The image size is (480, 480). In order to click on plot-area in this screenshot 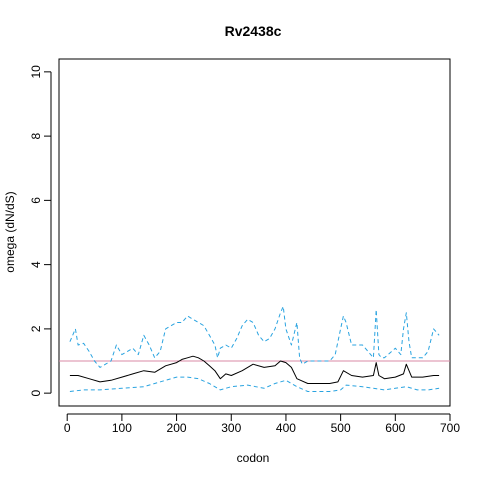, I will do `click(254, 348)`.